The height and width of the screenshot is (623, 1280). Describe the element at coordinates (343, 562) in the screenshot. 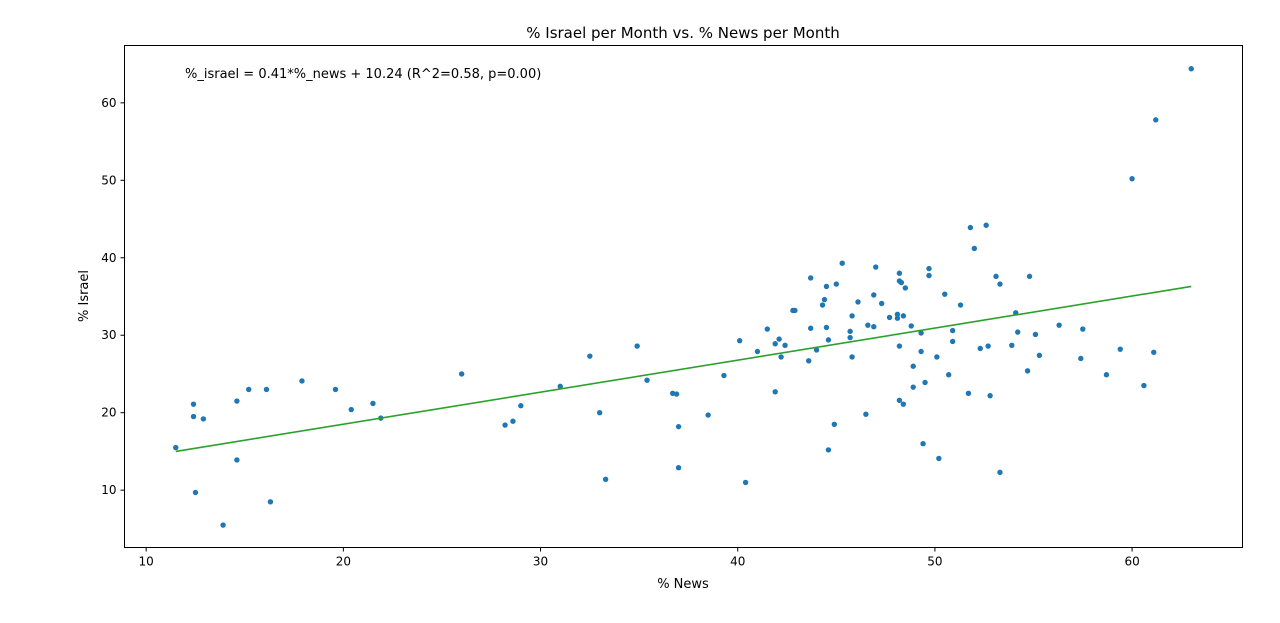

I see `x-tick-label: 20` at that location.